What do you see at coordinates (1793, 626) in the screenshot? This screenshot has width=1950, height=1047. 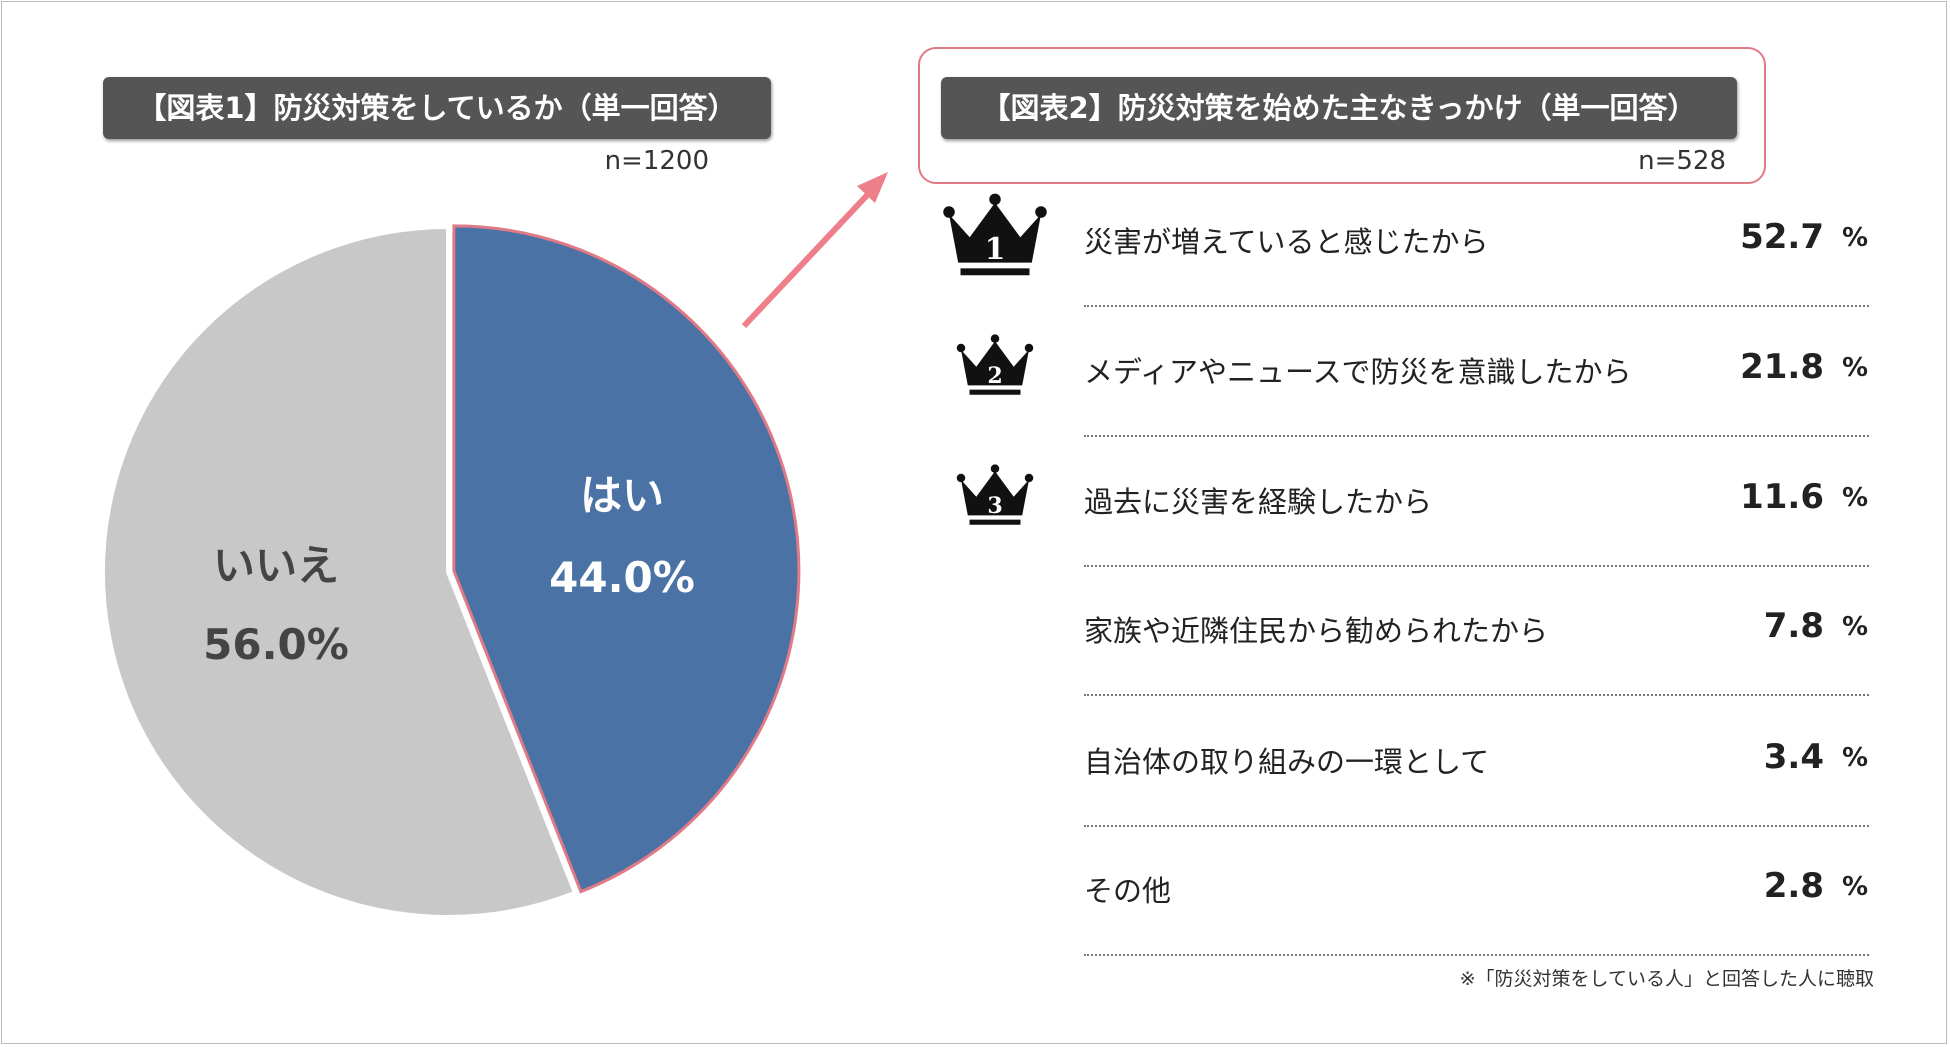 I see `row-value: 7.8` at bounding box center [1793, 626].